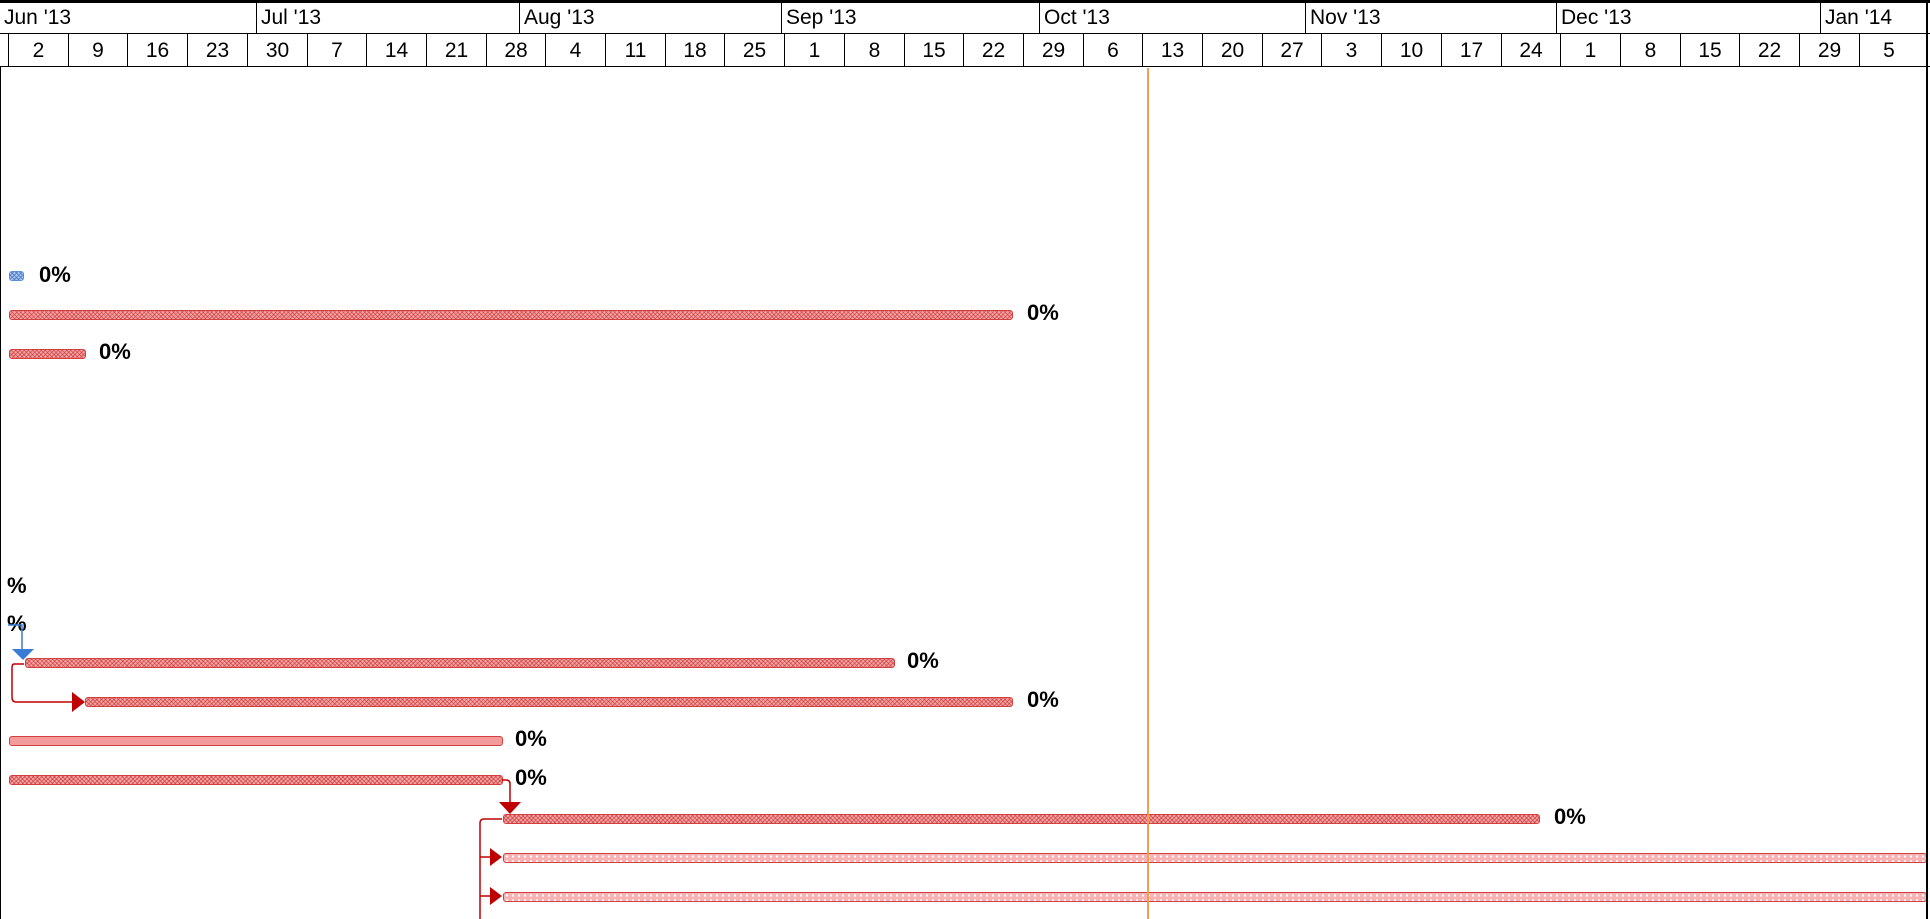 The height and width of the screenshot is (919, 1930). I want to click on chart-right-border, so click(1927, 459).